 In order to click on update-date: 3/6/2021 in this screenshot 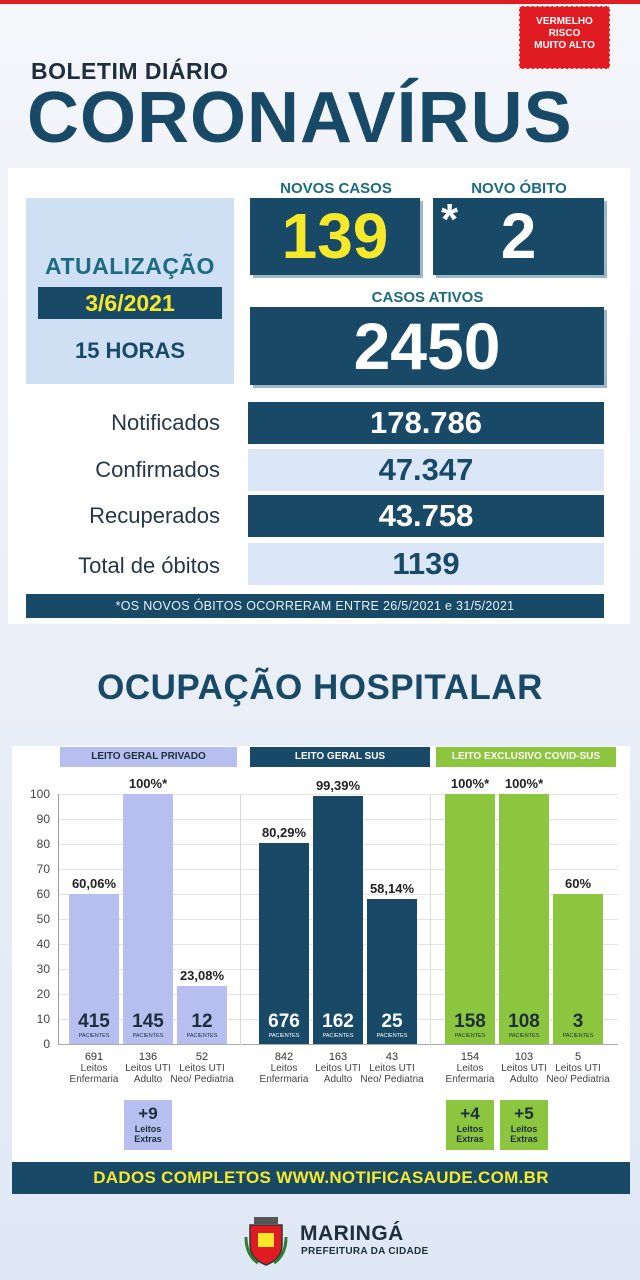, I will do `click(130, 303)`.